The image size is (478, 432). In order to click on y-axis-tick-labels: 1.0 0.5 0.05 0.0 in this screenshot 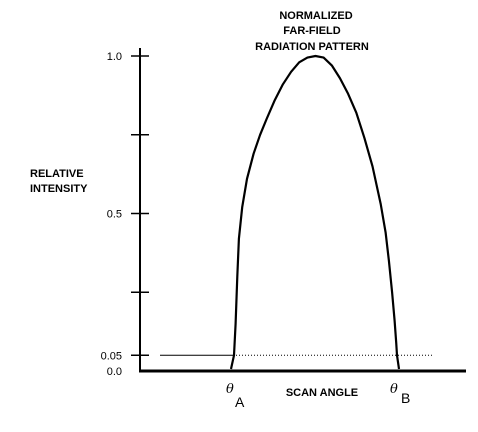, I will do `click(111, 214)`.